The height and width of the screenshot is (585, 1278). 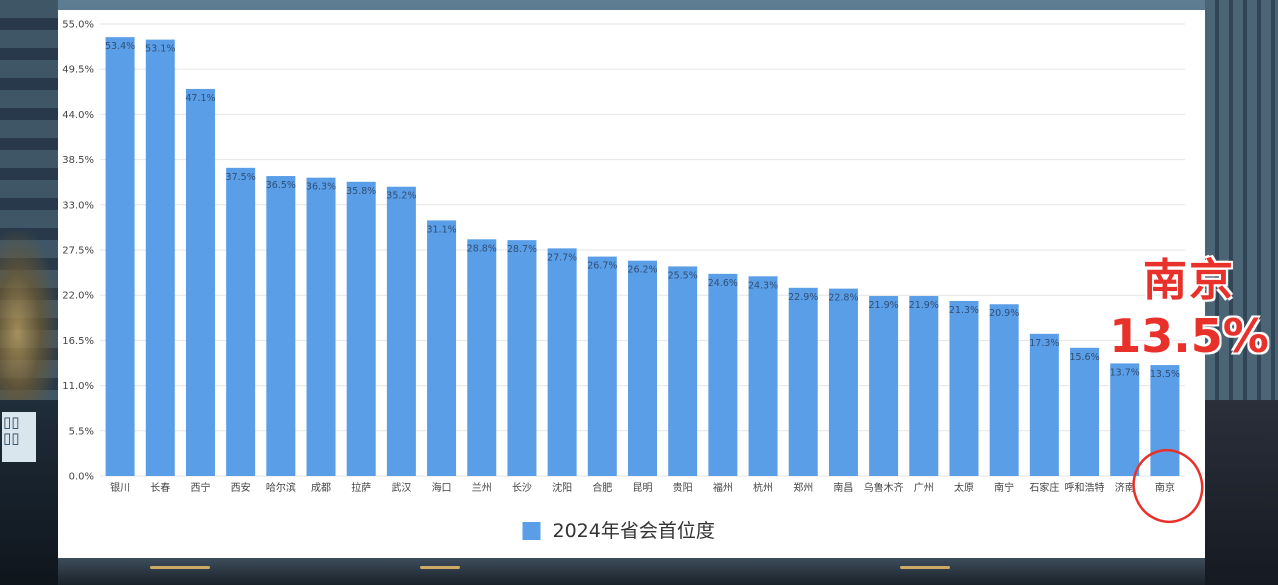 I want to click on x-tick-label: 西安, so click(x=241, y=487).